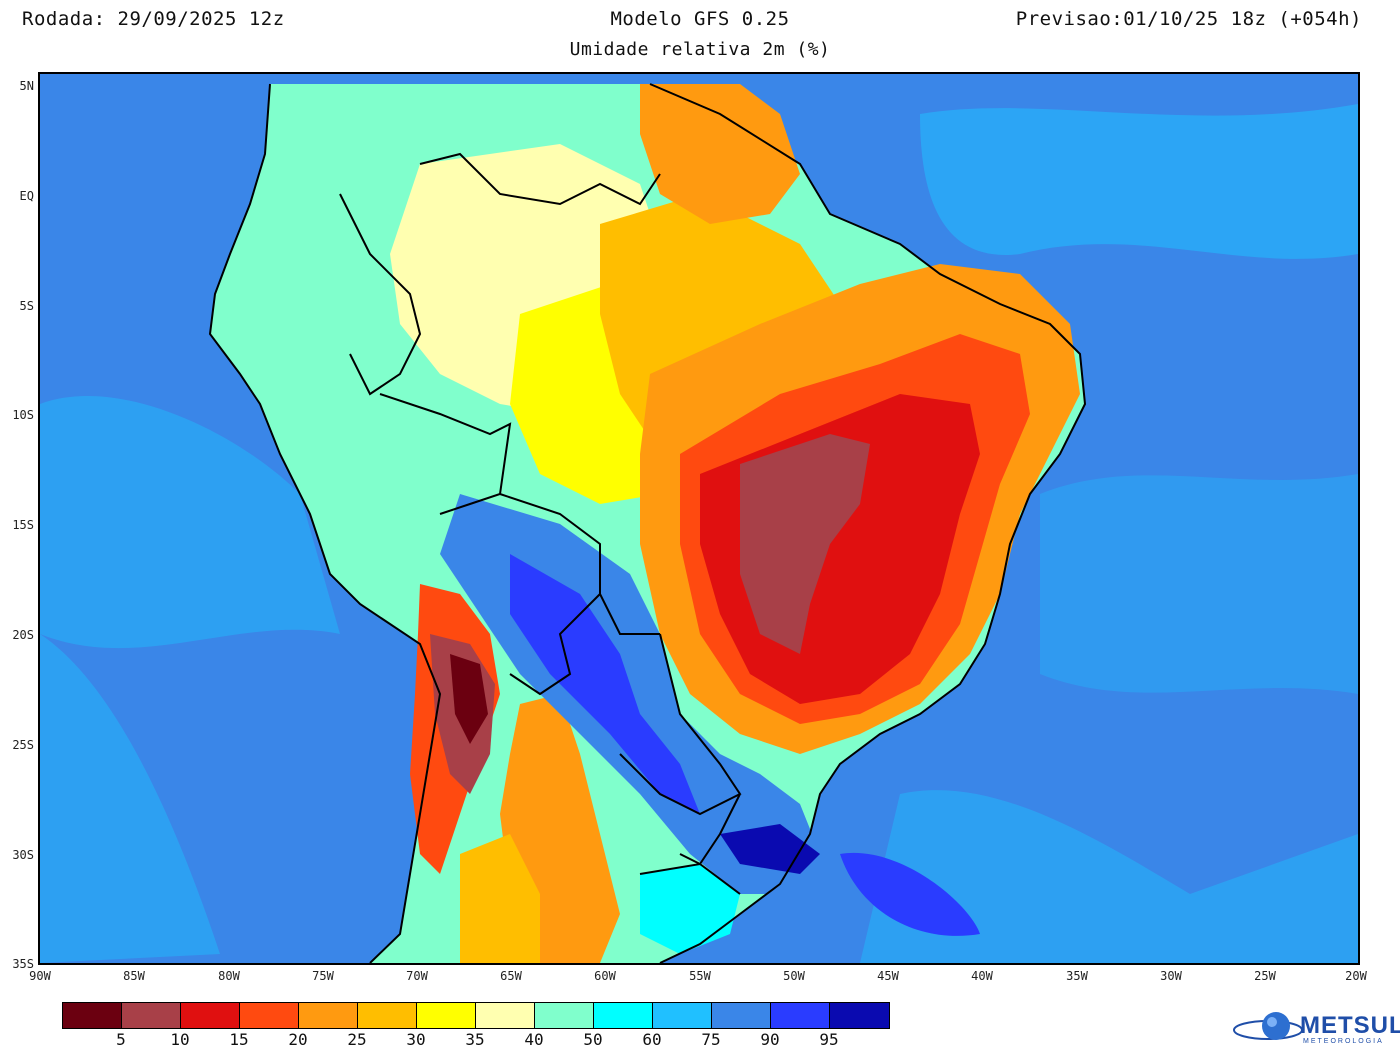  Describe the element at coordinates (417, 976) in the screenshot. I see `lon-label: 70W` at that location.